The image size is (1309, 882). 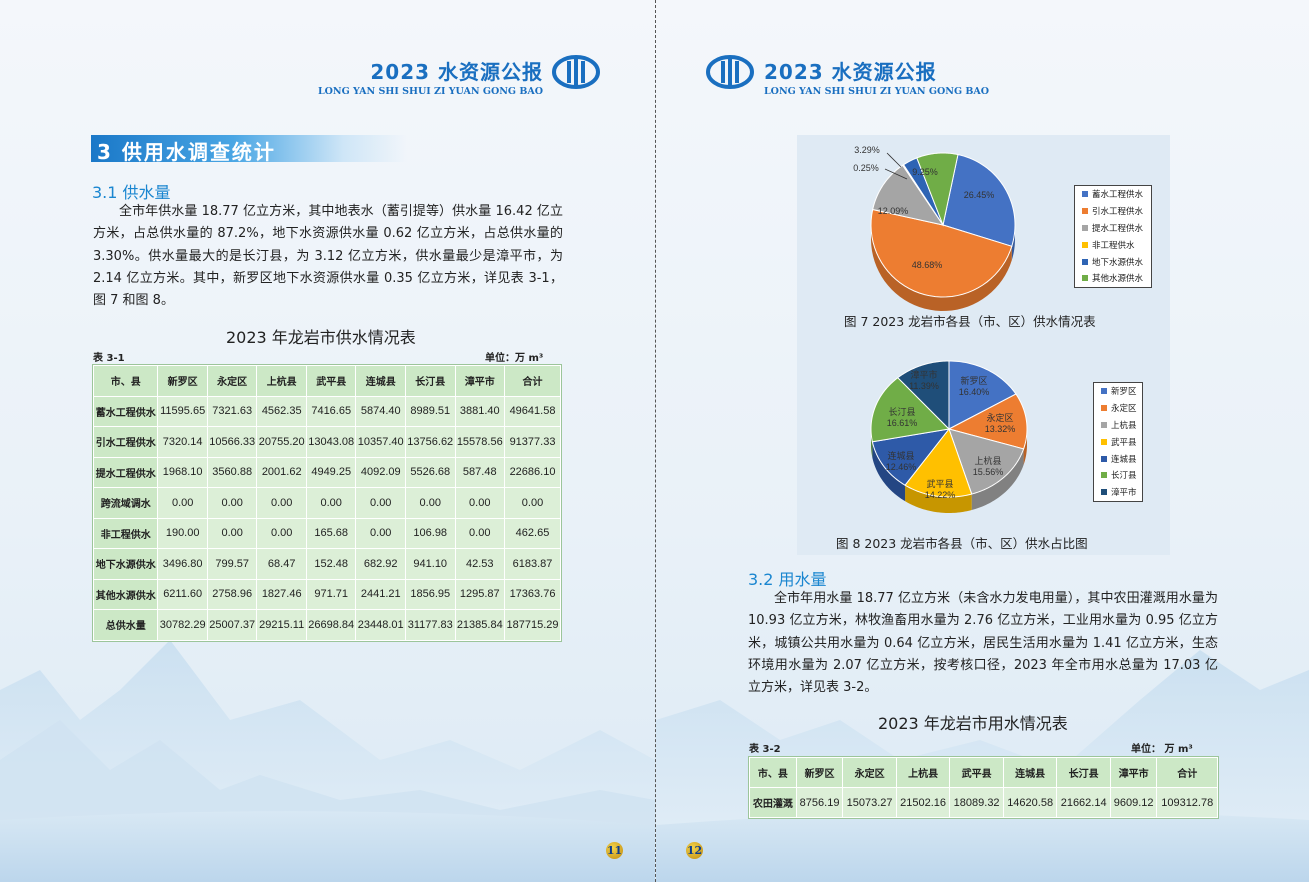 What do you see at coordinates (925, 172) in the screenshot?
I see `data-label: 9.25%` at bounding box center [925, 172].